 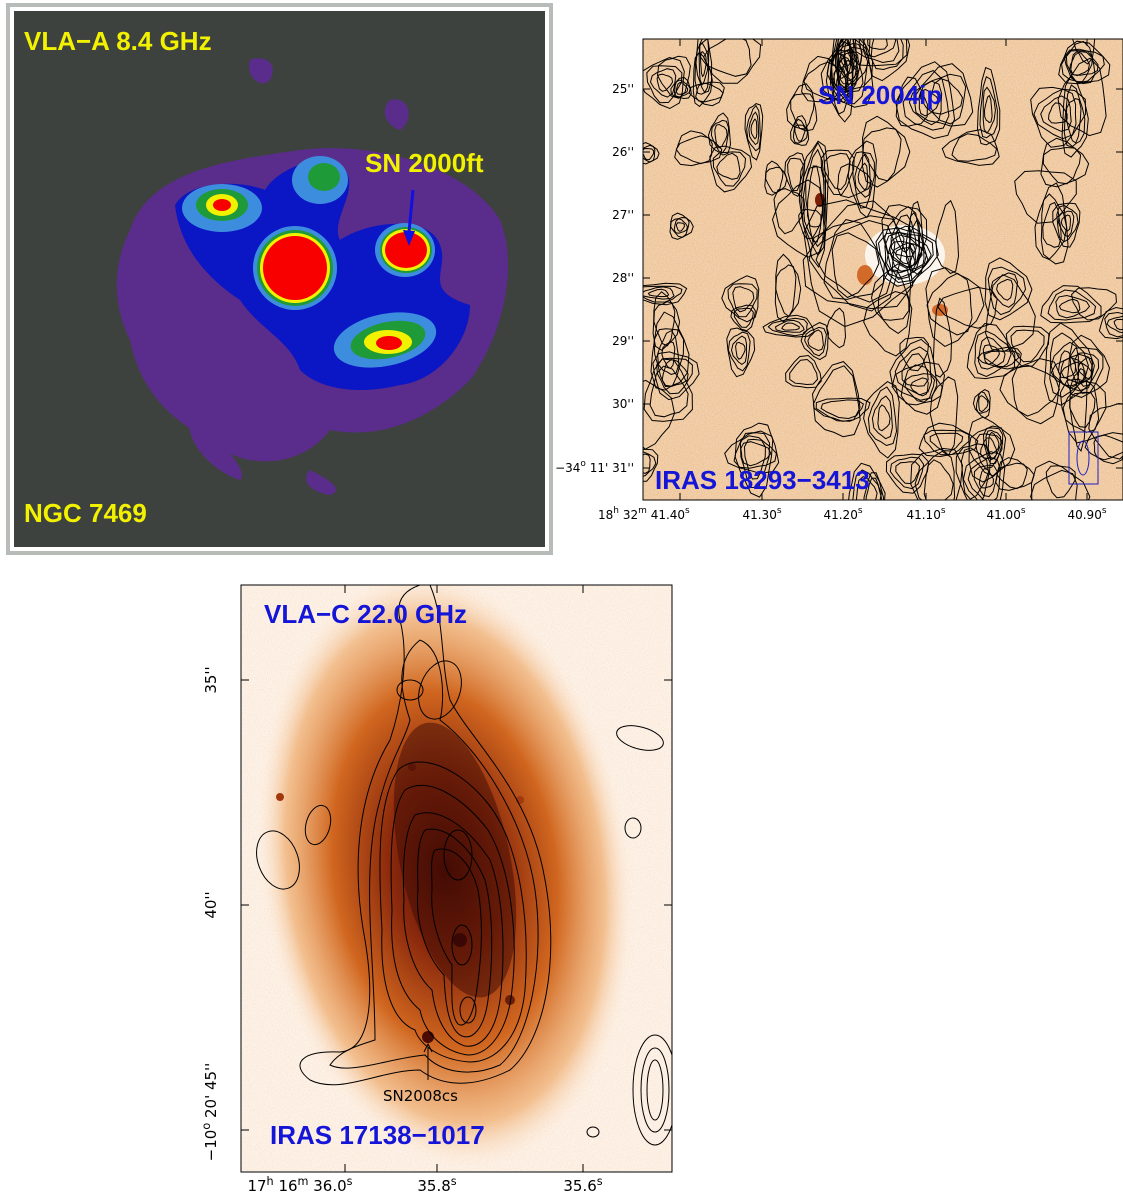 I want to click on tick-text: 40'', so click(x=211, y=904).